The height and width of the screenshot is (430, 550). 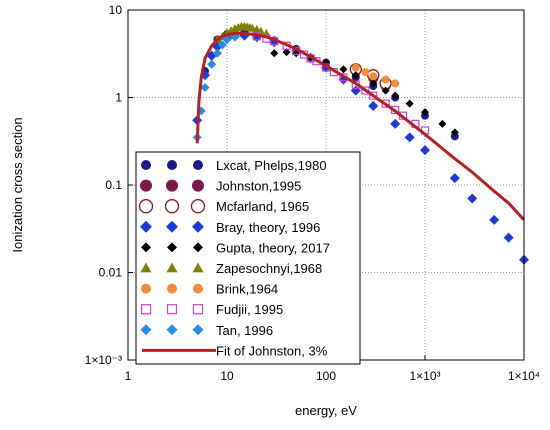 I want to click on legend-label: Mcfarland, 1965, so click(x=262, y=206).